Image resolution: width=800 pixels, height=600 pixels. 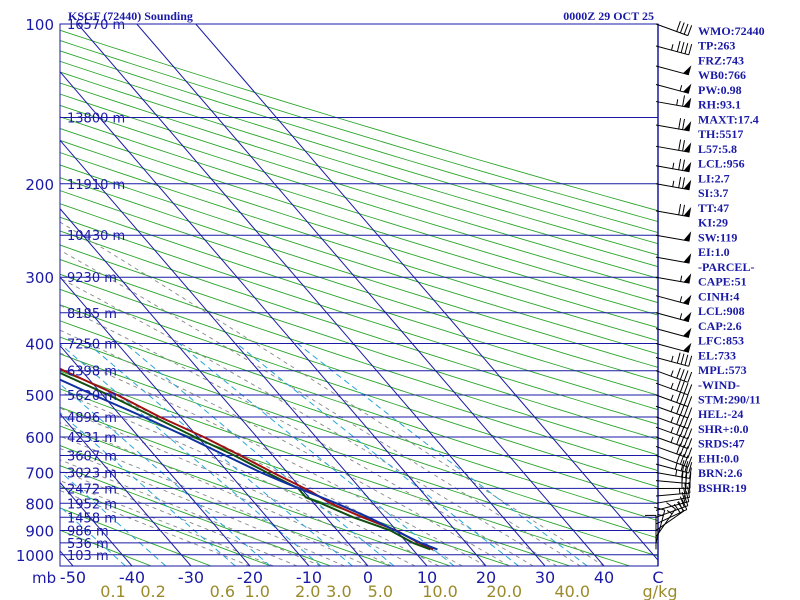 I want to click on mixing-ratio-label: 1.0, so click(x=256, y=591).